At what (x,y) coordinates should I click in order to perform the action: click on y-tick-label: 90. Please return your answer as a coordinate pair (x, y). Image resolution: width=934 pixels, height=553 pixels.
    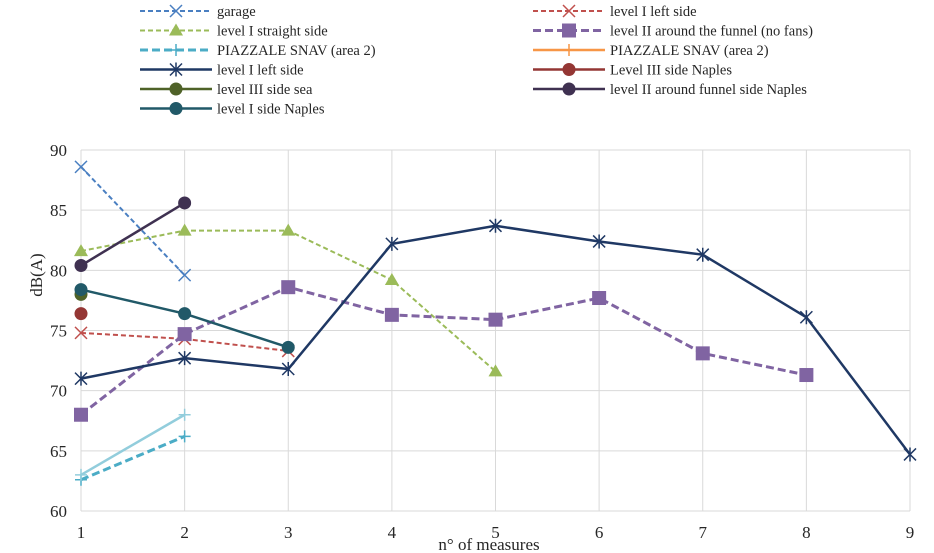
    Looking at the image, I should click on (58, 150).